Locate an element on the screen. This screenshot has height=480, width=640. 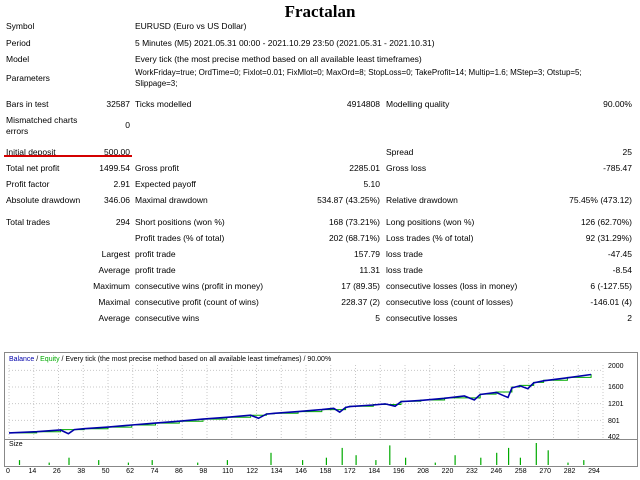
x-tick-label: 270 is located at coordinates (545, 471).